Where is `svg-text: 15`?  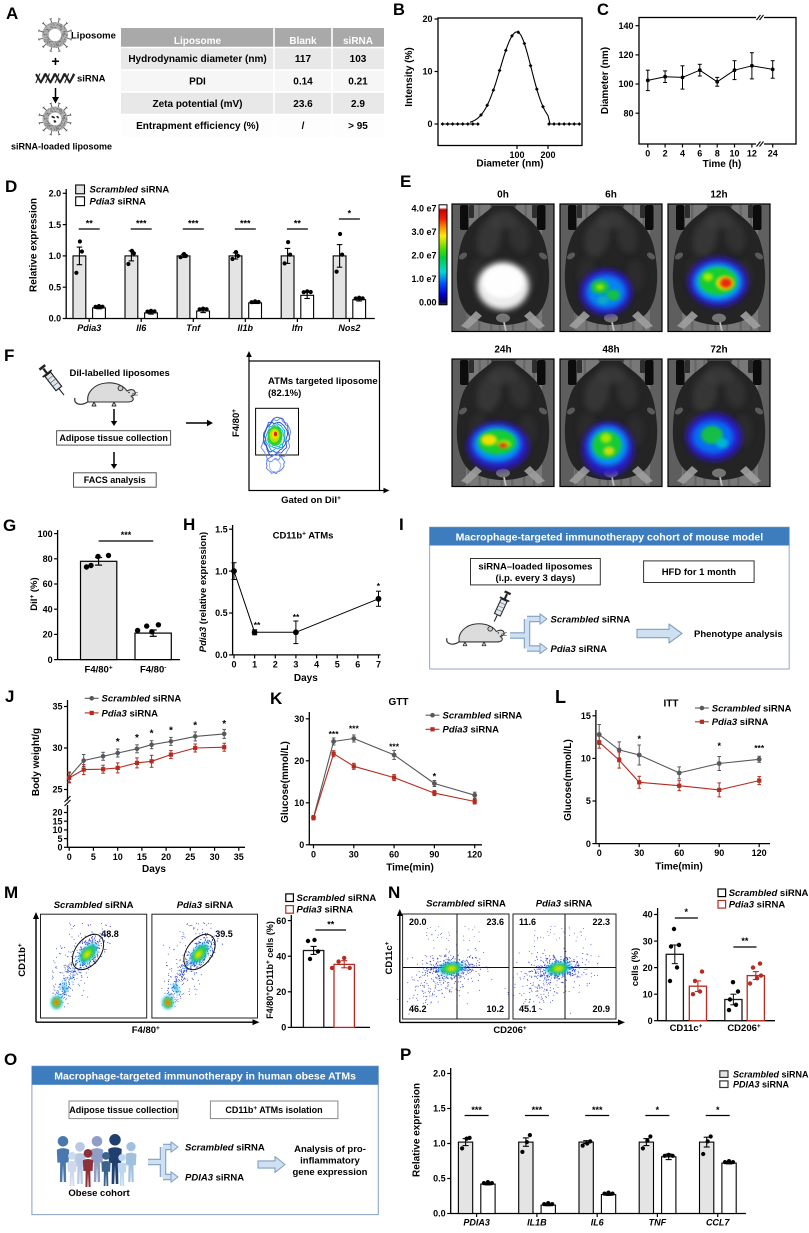
svg-text: 15 is located at coordinates (586, 716).